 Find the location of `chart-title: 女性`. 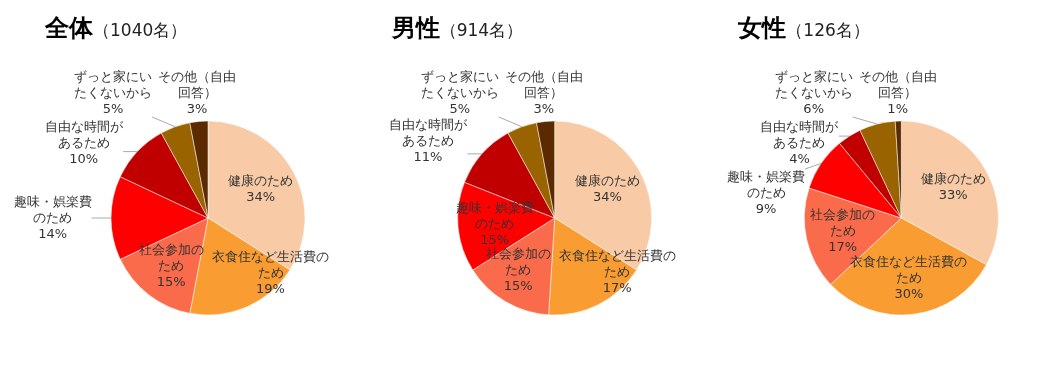

chart-title: 女性 is located at coordinates (762, 28).